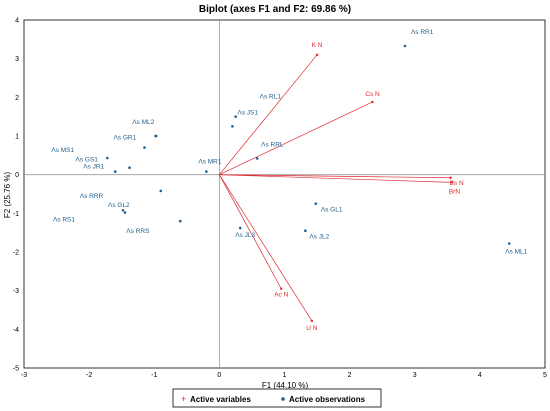 This screenshot has width=550, height=411. Describe the element at coordinates (516, 251) in the screenshot. I see `observation-label: Λs ML1` at that location.